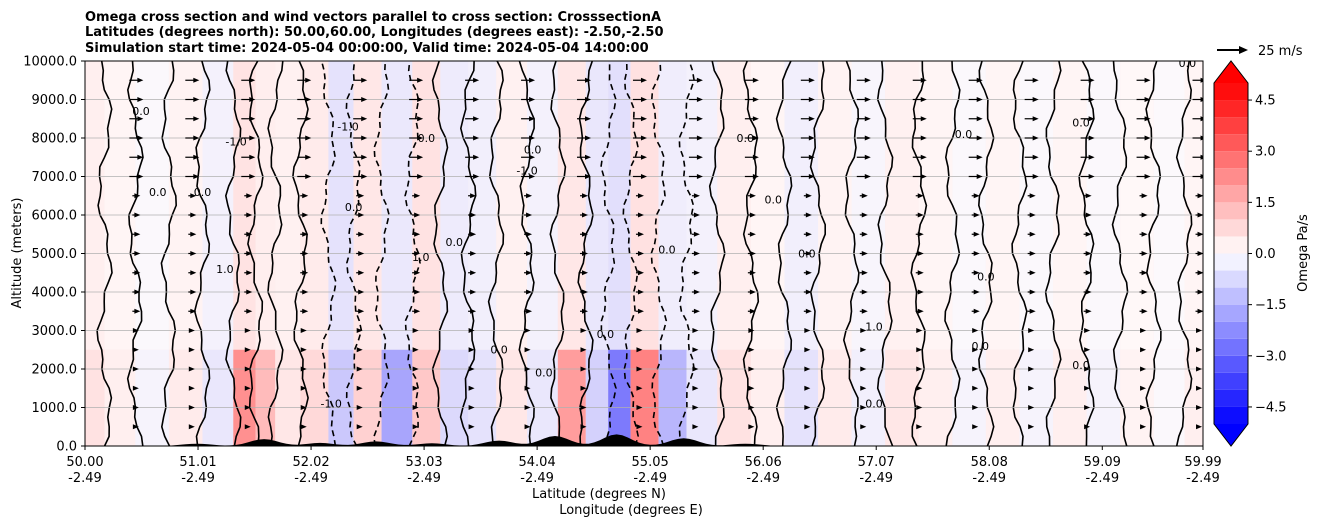 This screenshot has width=1320, height=526. I want to click on terrain-fill, so click(644, 440).